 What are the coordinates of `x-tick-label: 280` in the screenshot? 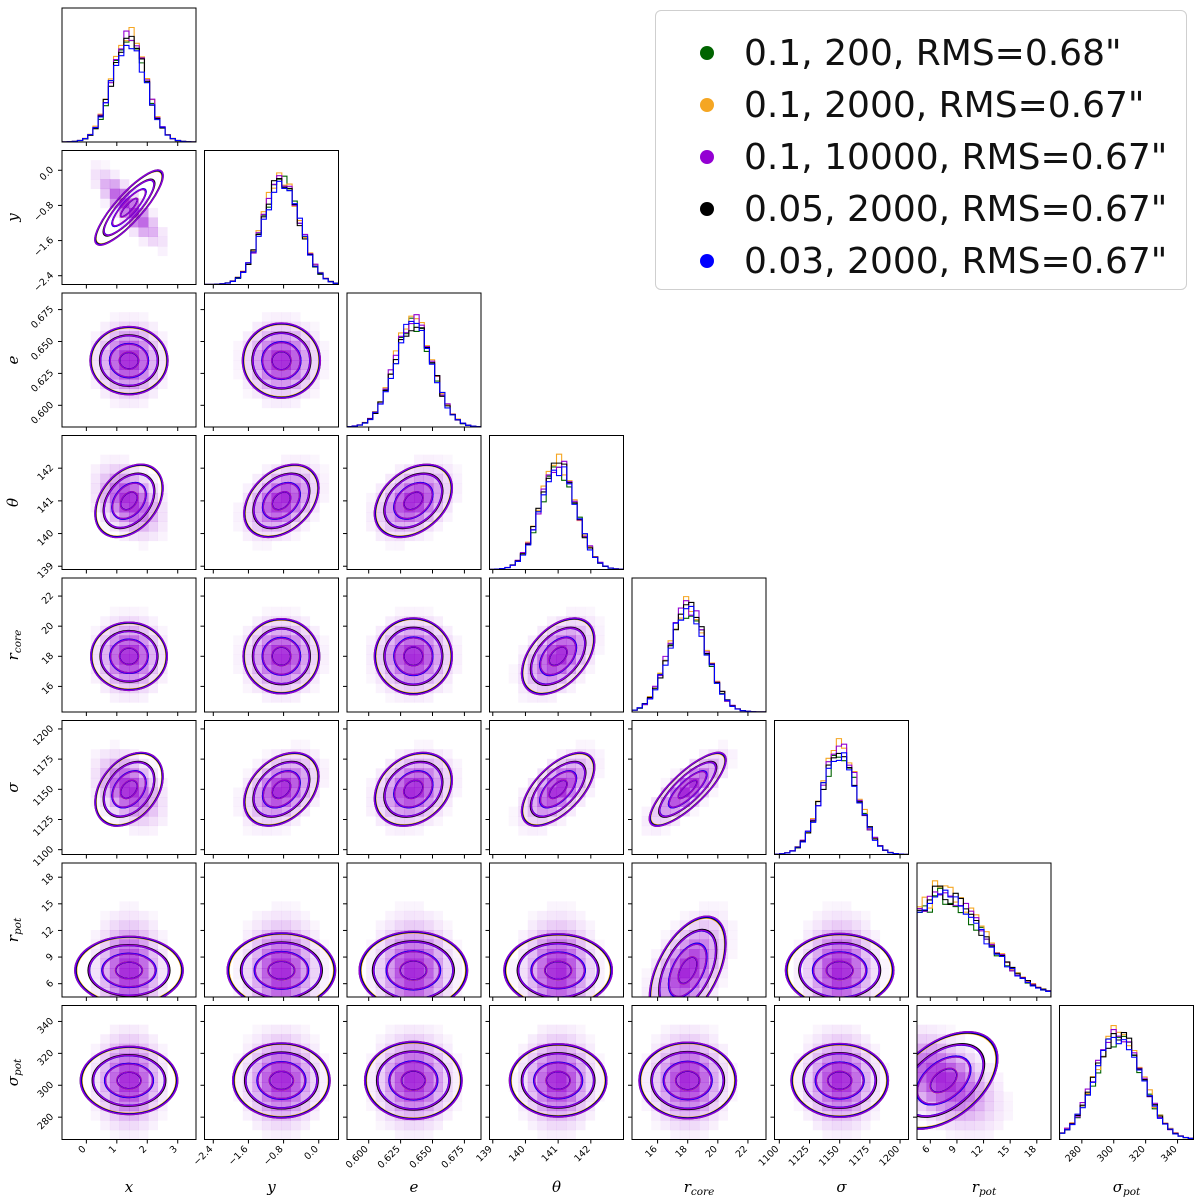 It's located at (1073, 1154).